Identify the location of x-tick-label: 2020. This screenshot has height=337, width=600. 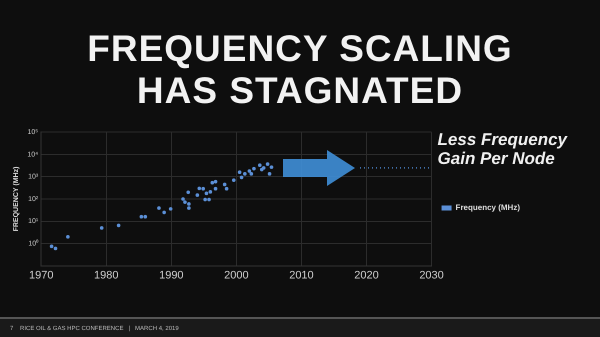
(366, 275).